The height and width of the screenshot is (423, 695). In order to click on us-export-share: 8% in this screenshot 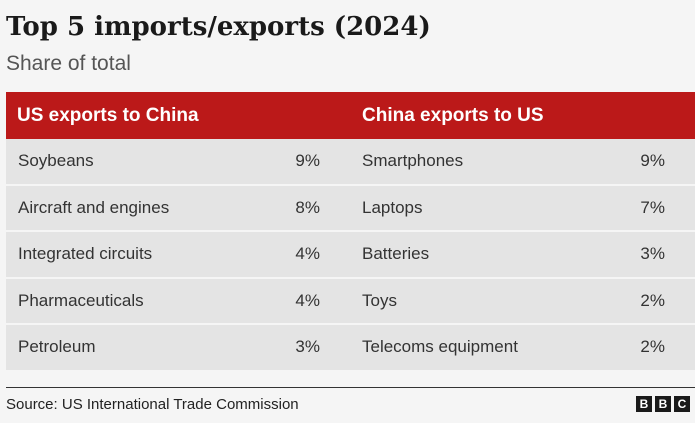, I will do `click(307, 207)`.